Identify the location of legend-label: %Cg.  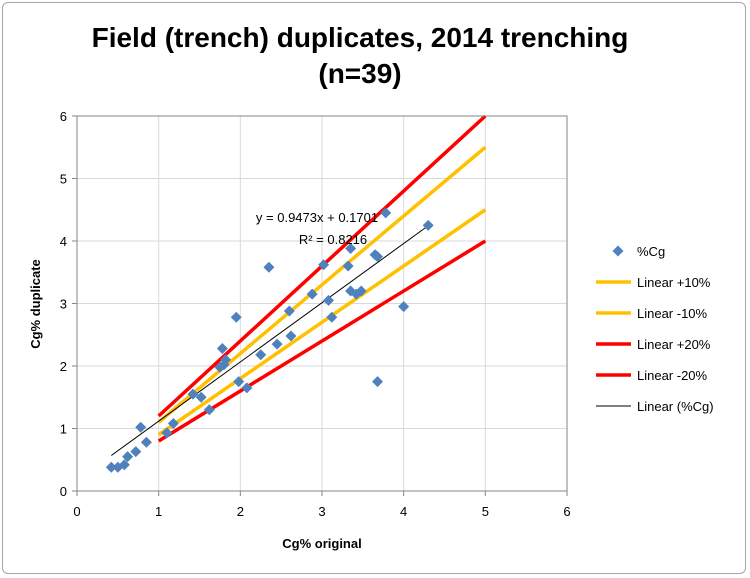
(651, 251).